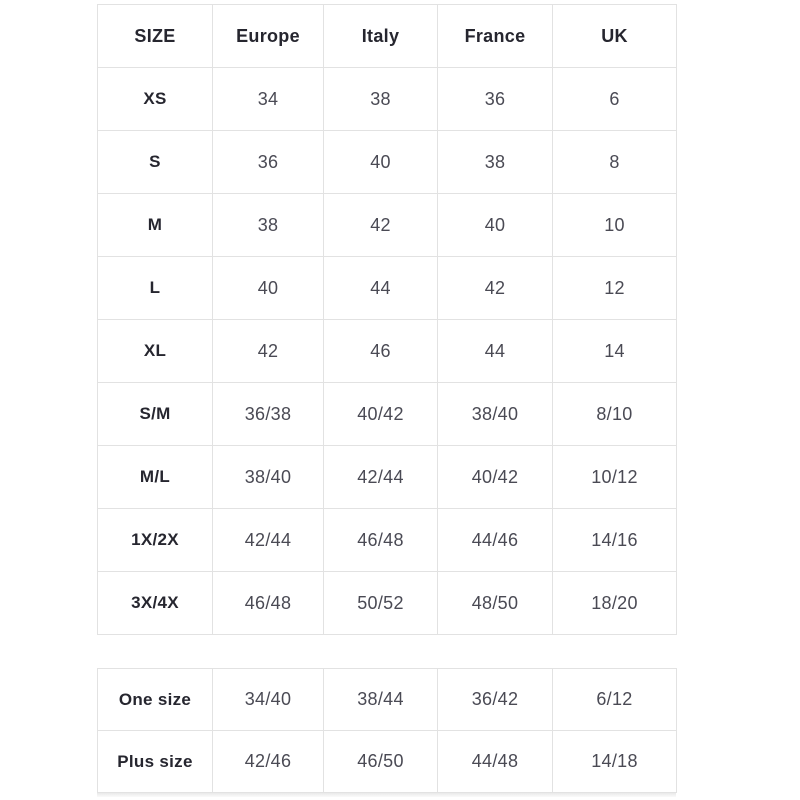 This screenshot has width=800, height=800. I want to click on row-label: 3X/4X, so click(155, 603).